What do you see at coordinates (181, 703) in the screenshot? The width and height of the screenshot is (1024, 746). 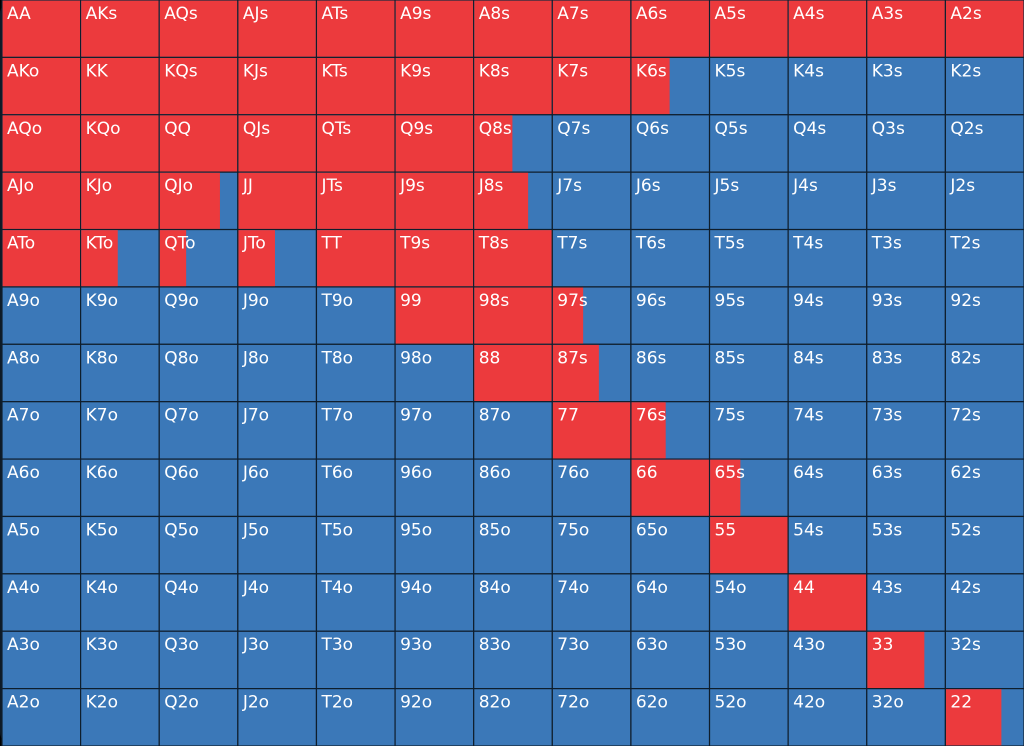 I see `hand-label: Q2o` at bounding box center [181, 703].